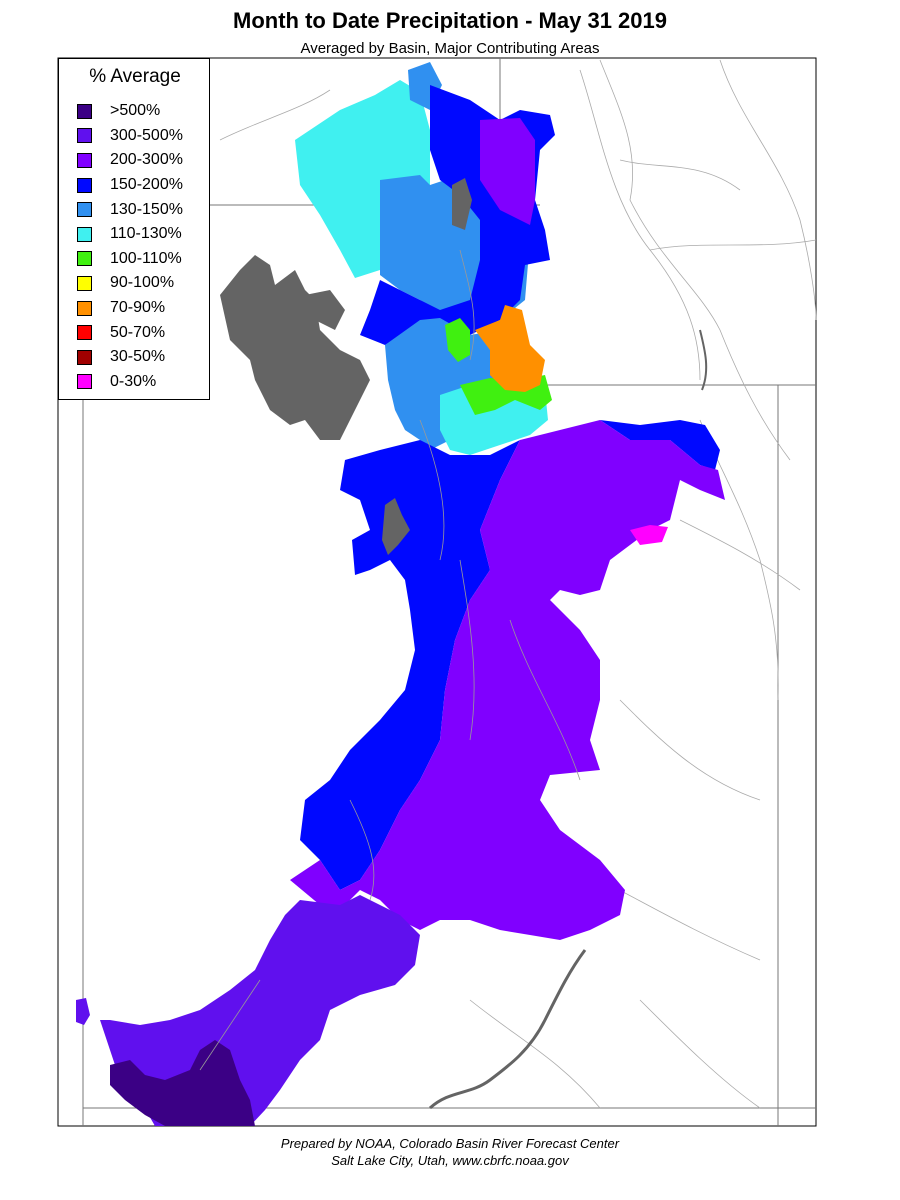 This screenshot has height=1200, width=900. I want to click on legend-item: 90-100%, so click(130, 283).